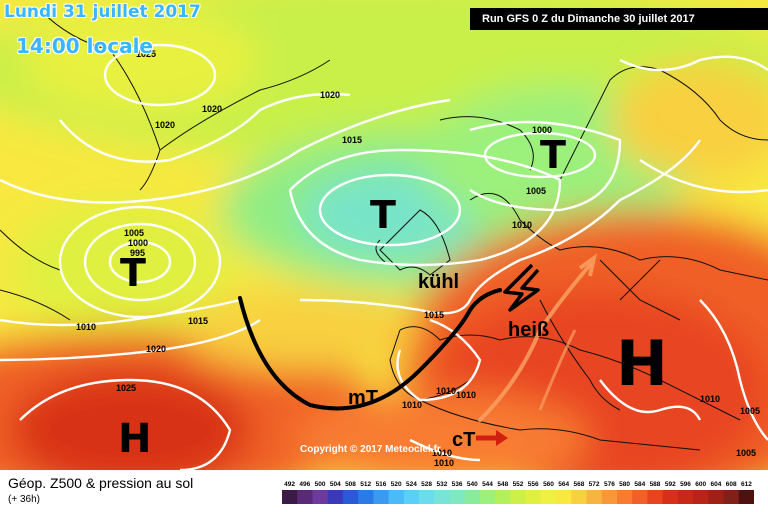 The width and height of the screenshot is (768, 512). What do you see at coordinates (101, 483) in the screenshot?
I see `product-title: Géop. Z500 & pression au sol` at bounding box center [101, 483].